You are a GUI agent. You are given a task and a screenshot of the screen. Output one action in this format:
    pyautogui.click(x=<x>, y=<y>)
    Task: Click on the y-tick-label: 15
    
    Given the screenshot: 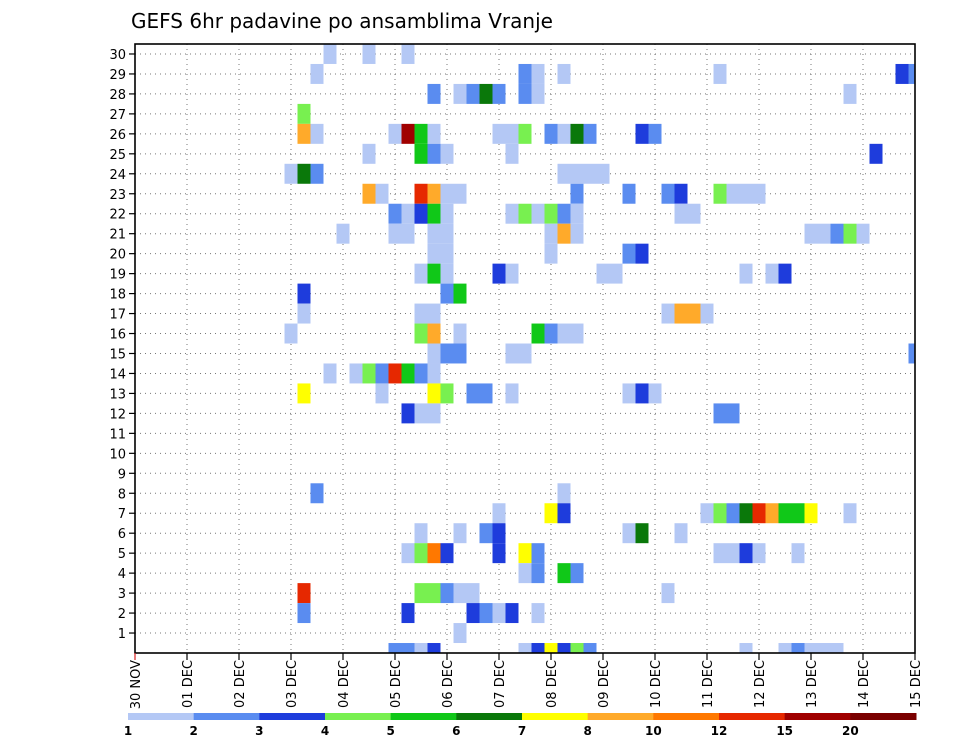 What is the action you would take?
    pyautogui.click(x=117, y=354)
    